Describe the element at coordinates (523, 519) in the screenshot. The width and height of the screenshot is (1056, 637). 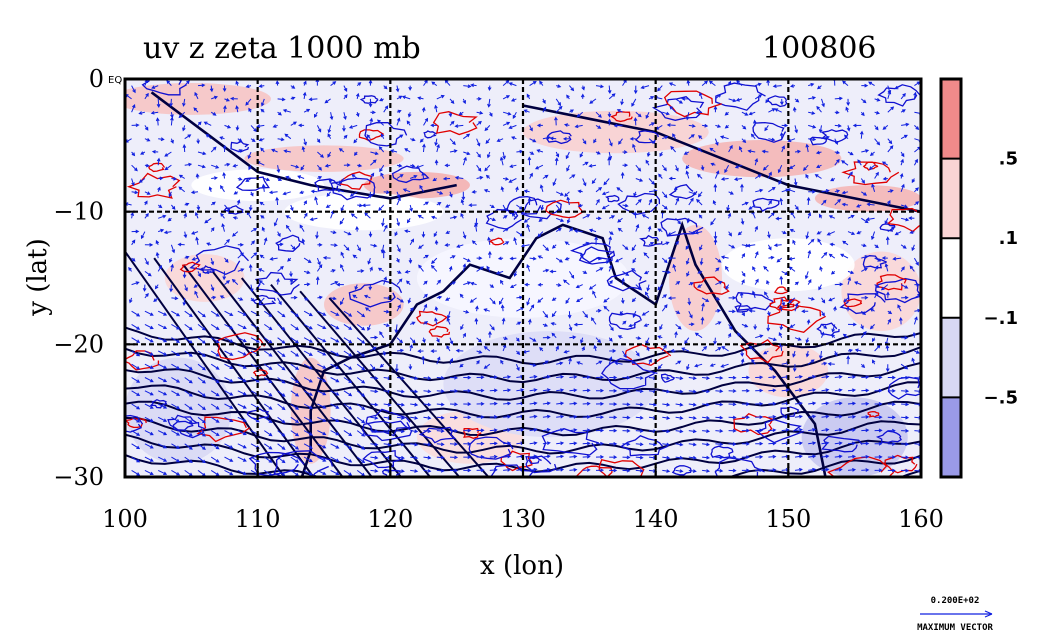
I see `x-tick-labels: 100 110 120 130 140 150 160` at that location.